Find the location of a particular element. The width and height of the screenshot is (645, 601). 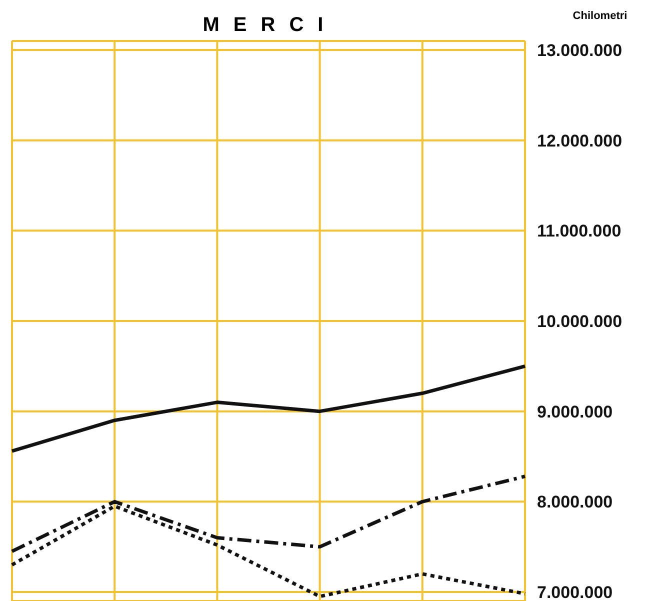

y-tick-label: 13.000.000 is located at coordinates (579, 50).